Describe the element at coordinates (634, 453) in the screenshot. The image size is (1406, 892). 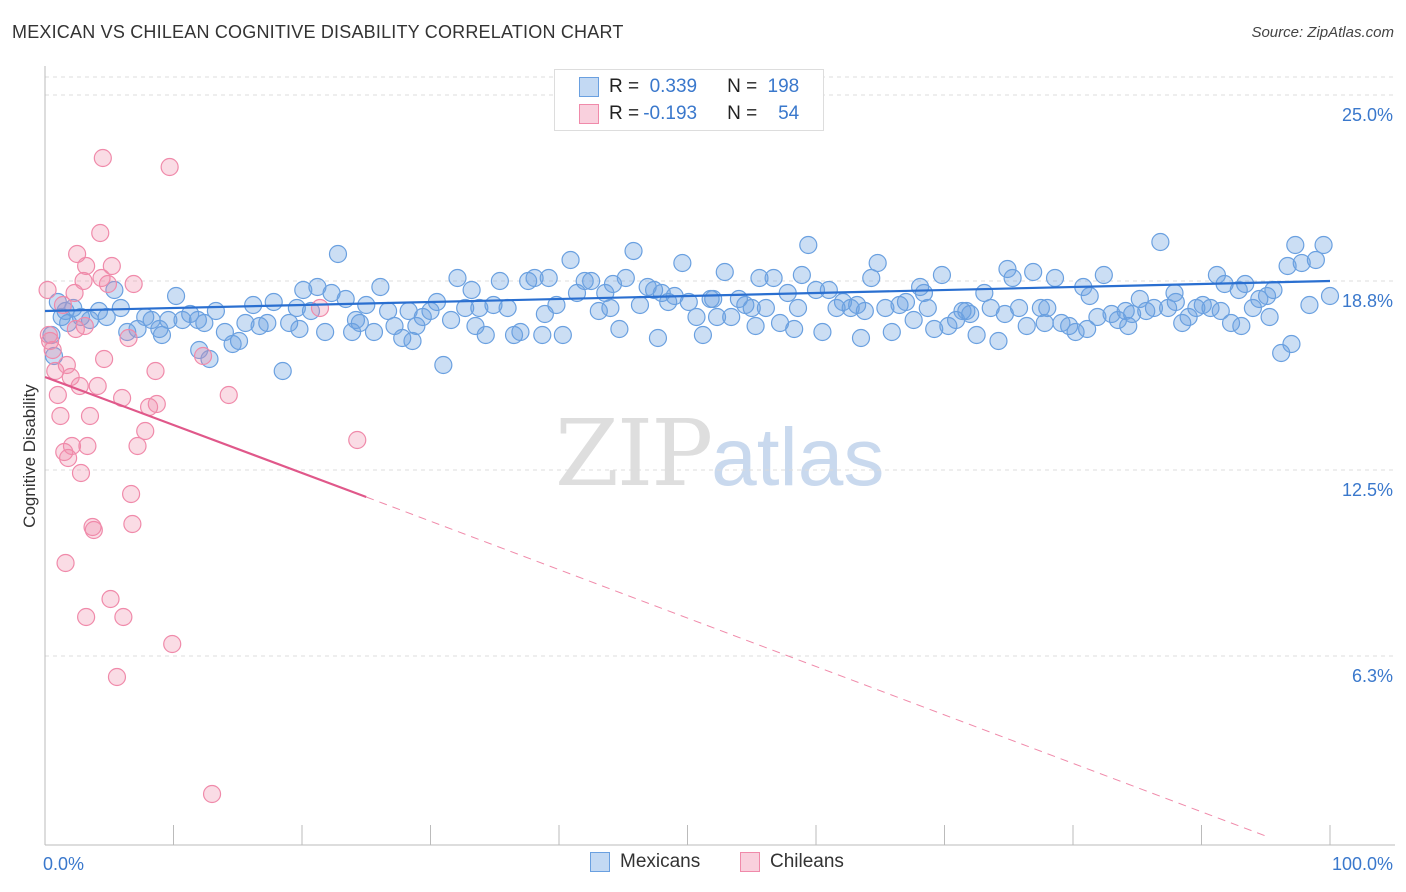
I see `watermark-zip: ZIP` at that location.